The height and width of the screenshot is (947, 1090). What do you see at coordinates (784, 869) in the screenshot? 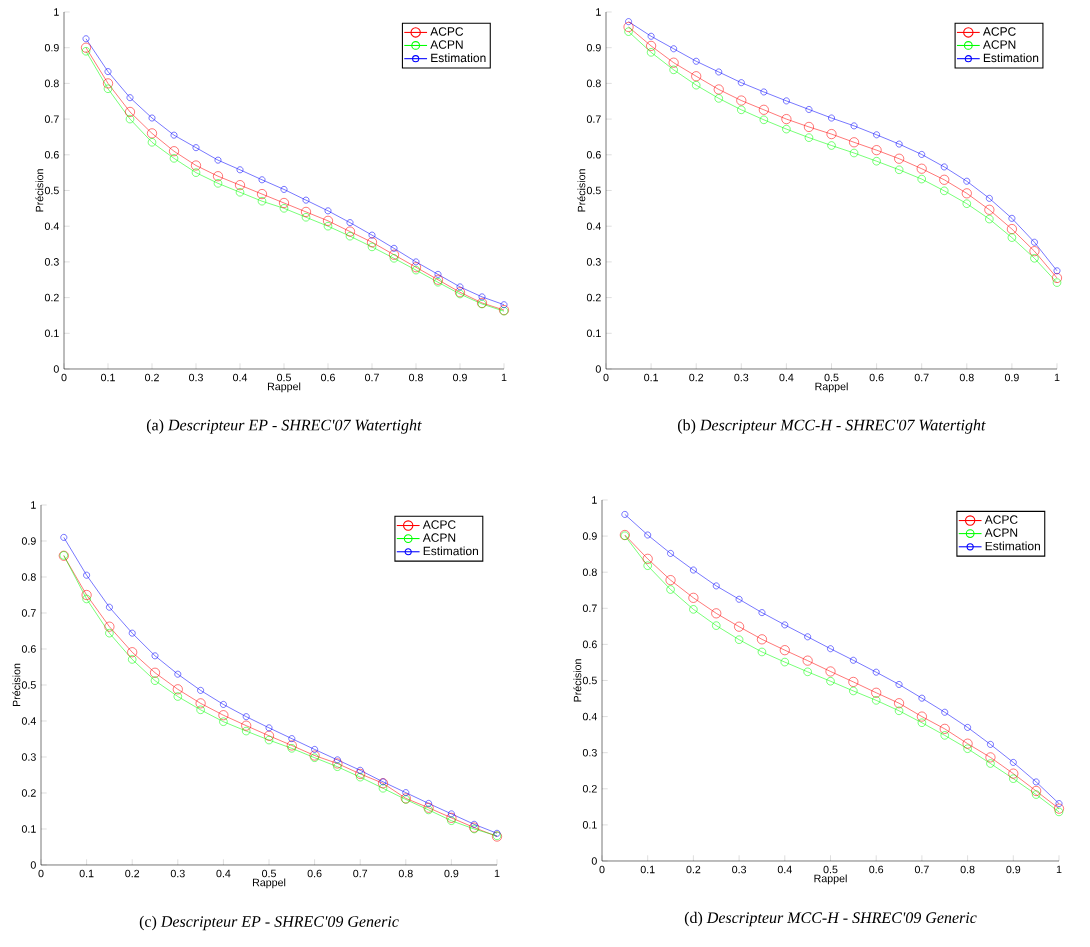
I see `x-tick-label: 0.4` at bounding box center [784, 869].